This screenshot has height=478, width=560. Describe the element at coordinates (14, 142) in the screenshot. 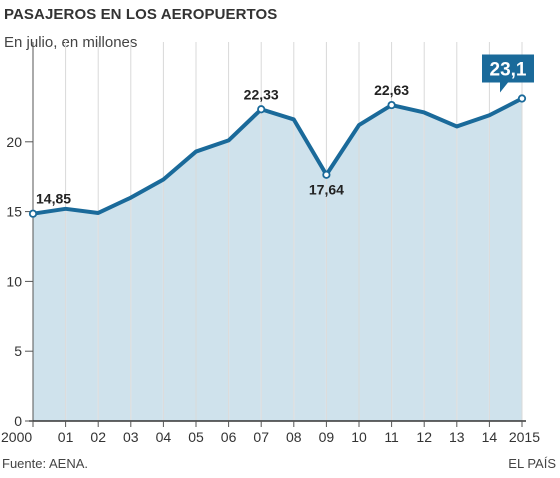

I see `y-tick-label: 20` at that location.